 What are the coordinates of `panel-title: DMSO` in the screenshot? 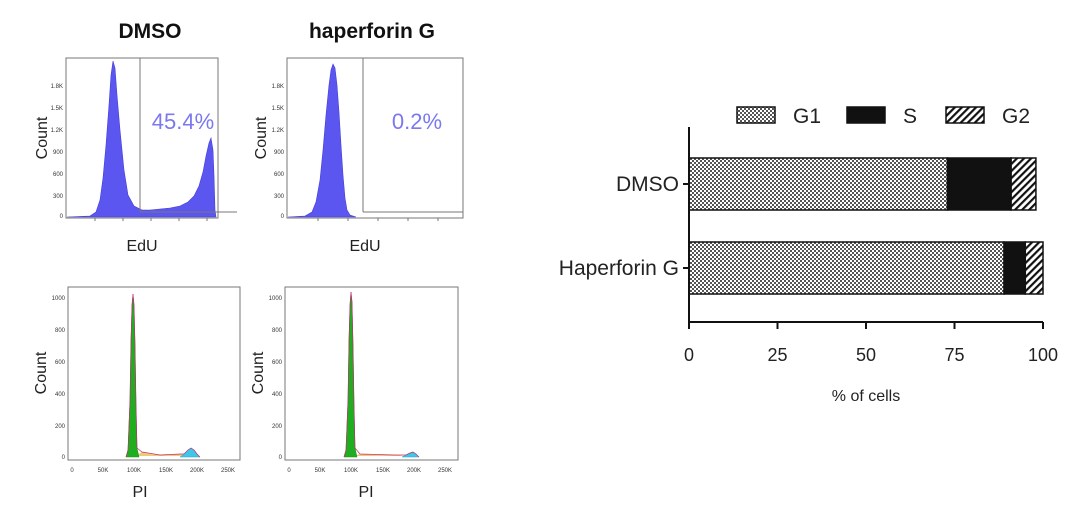 It's located at (150, 31).